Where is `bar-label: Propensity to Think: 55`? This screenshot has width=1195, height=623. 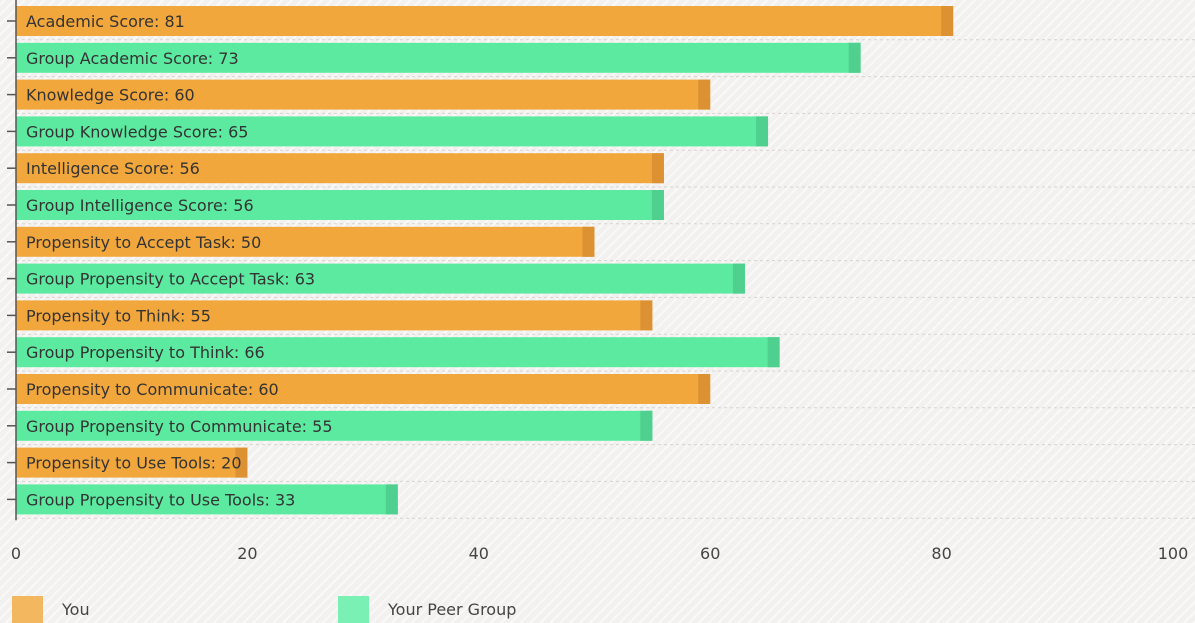
bar-label: Propensity to Think: 55 is located at coordinates (118, 315).